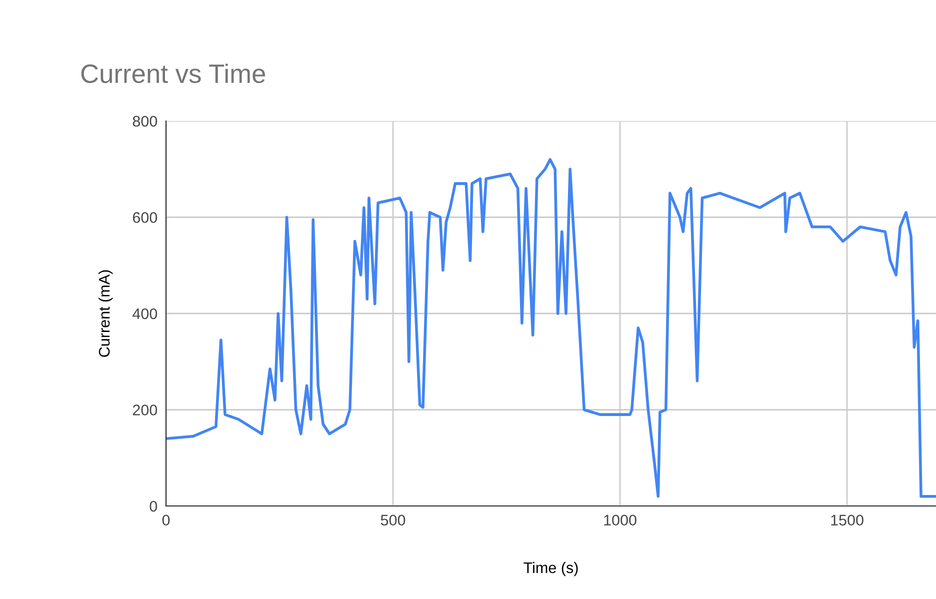  I want to click on y-tick-label: 400, so click(145, 314).